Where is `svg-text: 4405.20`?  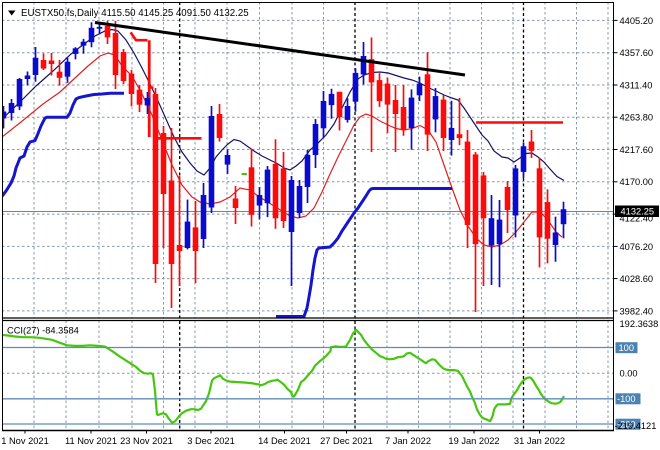 svg-text: 4405.20 is located at coordinates (637, 21).